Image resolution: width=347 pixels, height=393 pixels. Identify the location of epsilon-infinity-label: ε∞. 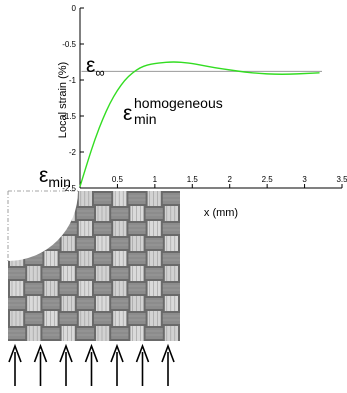
(95, 67).